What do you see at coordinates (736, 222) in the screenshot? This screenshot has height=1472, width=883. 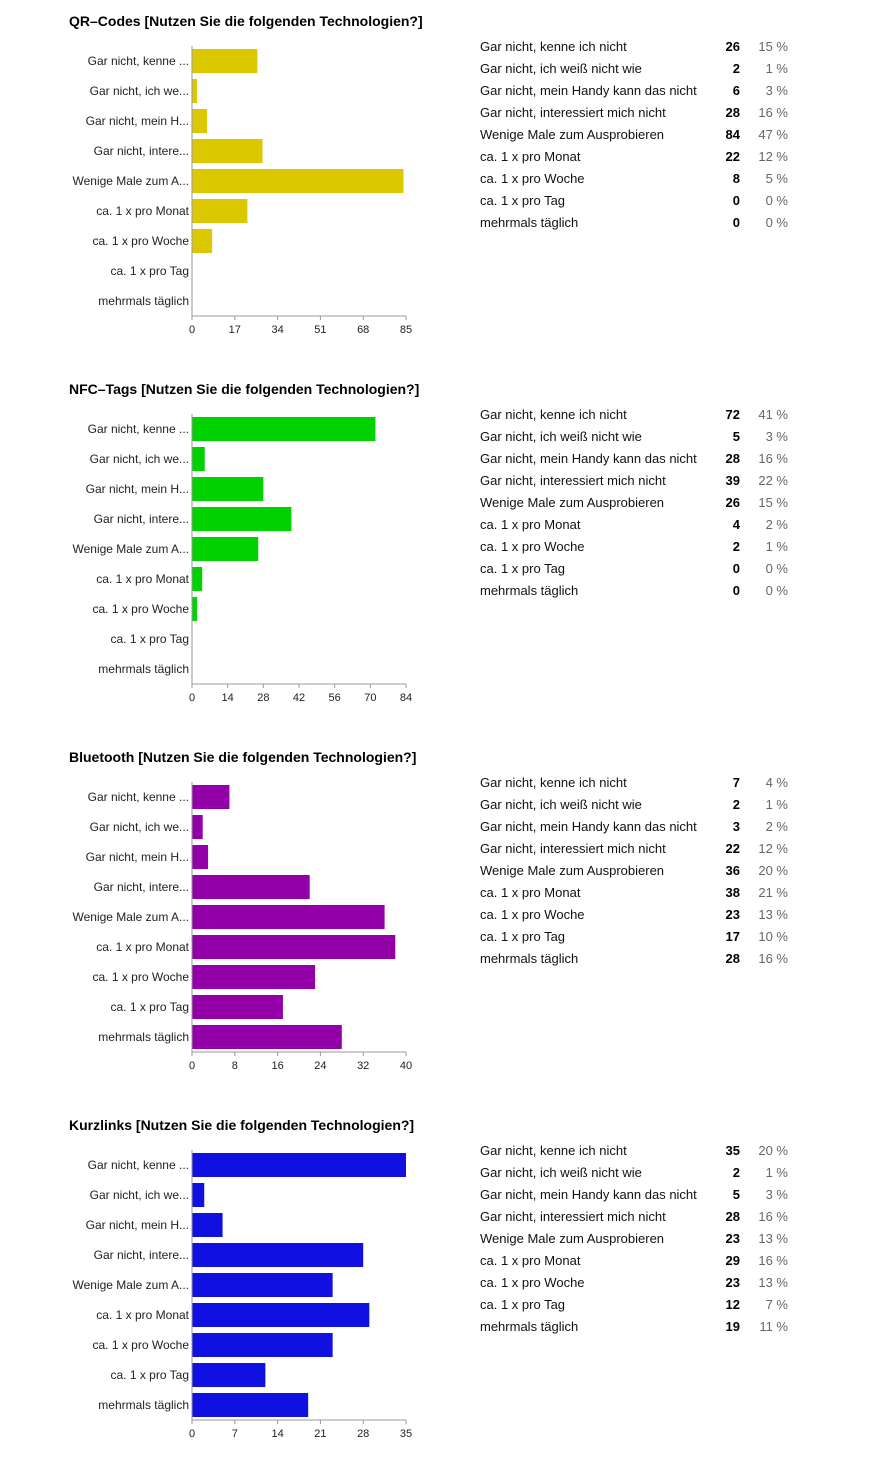 I see `row-count: 0` at bounding box center [736, 222].